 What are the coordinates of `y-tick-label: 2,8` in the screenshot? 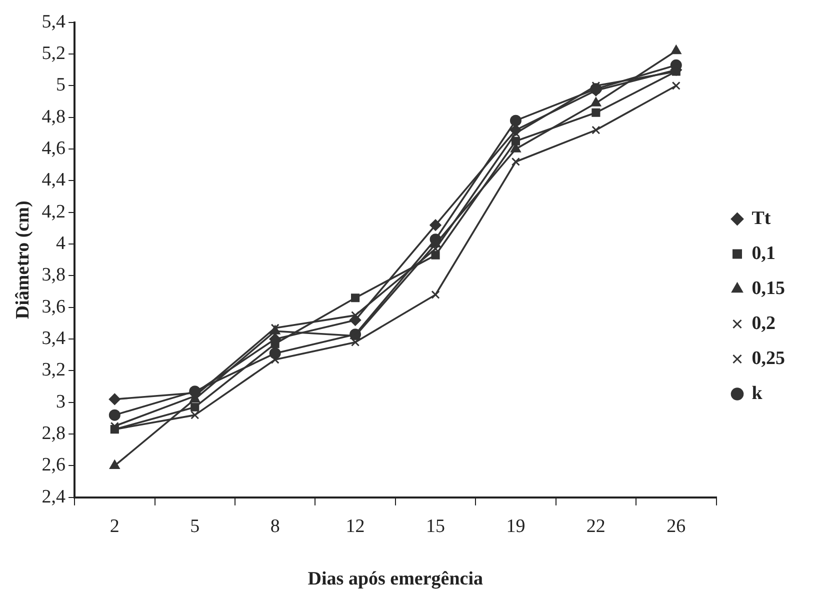 It's located at (54, 433).